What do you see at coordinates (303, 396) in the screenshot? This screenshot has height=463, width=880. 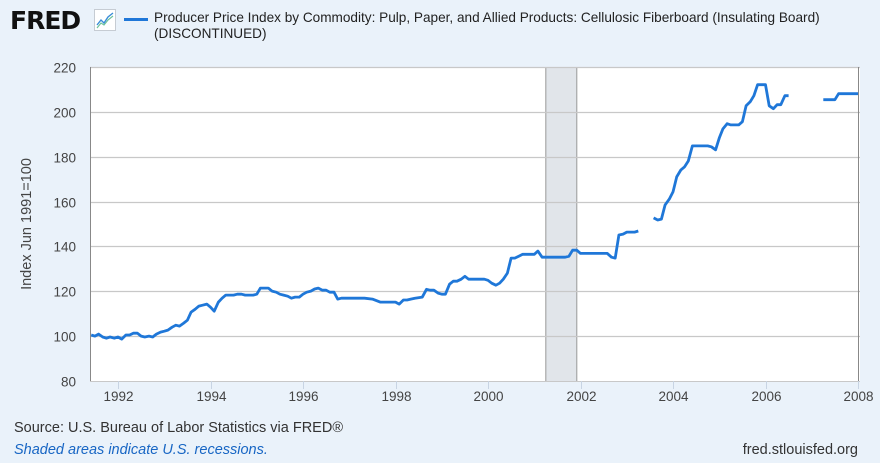 I see `x-tick-label: 1996` at bounding box center [303, 396].